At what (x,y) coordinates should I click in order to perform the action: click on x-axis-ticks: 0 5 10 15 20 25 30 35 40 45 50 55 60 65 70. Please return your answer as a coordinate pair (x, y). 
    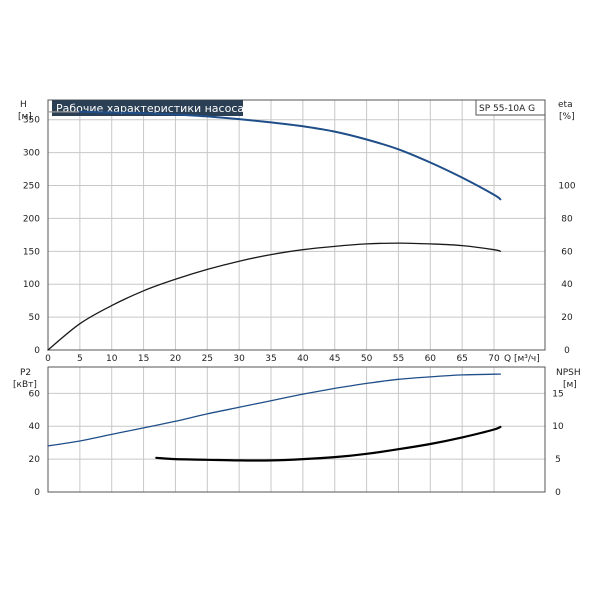
    Looking at the image, I should click on (272, 359).